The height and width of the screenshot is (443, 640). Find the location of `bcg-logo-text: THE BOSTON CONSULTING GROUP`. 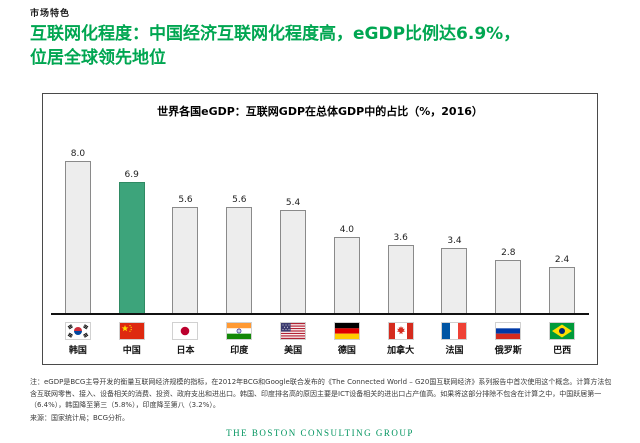

bcg-logo-text: THE BOSTON CONSULTING GROUP is located at coordinates (320, 433).